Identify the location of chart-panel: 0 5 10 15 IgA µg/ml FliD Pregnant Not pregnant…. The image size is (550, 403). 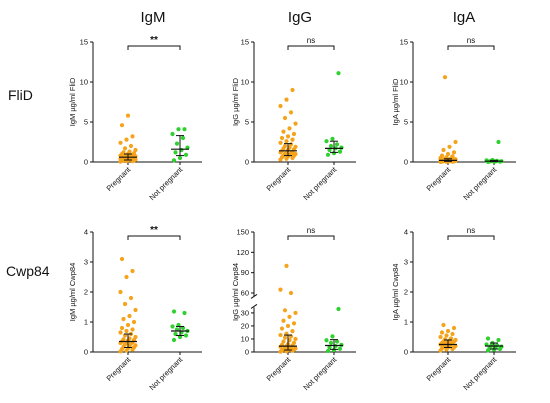
(453, 119).